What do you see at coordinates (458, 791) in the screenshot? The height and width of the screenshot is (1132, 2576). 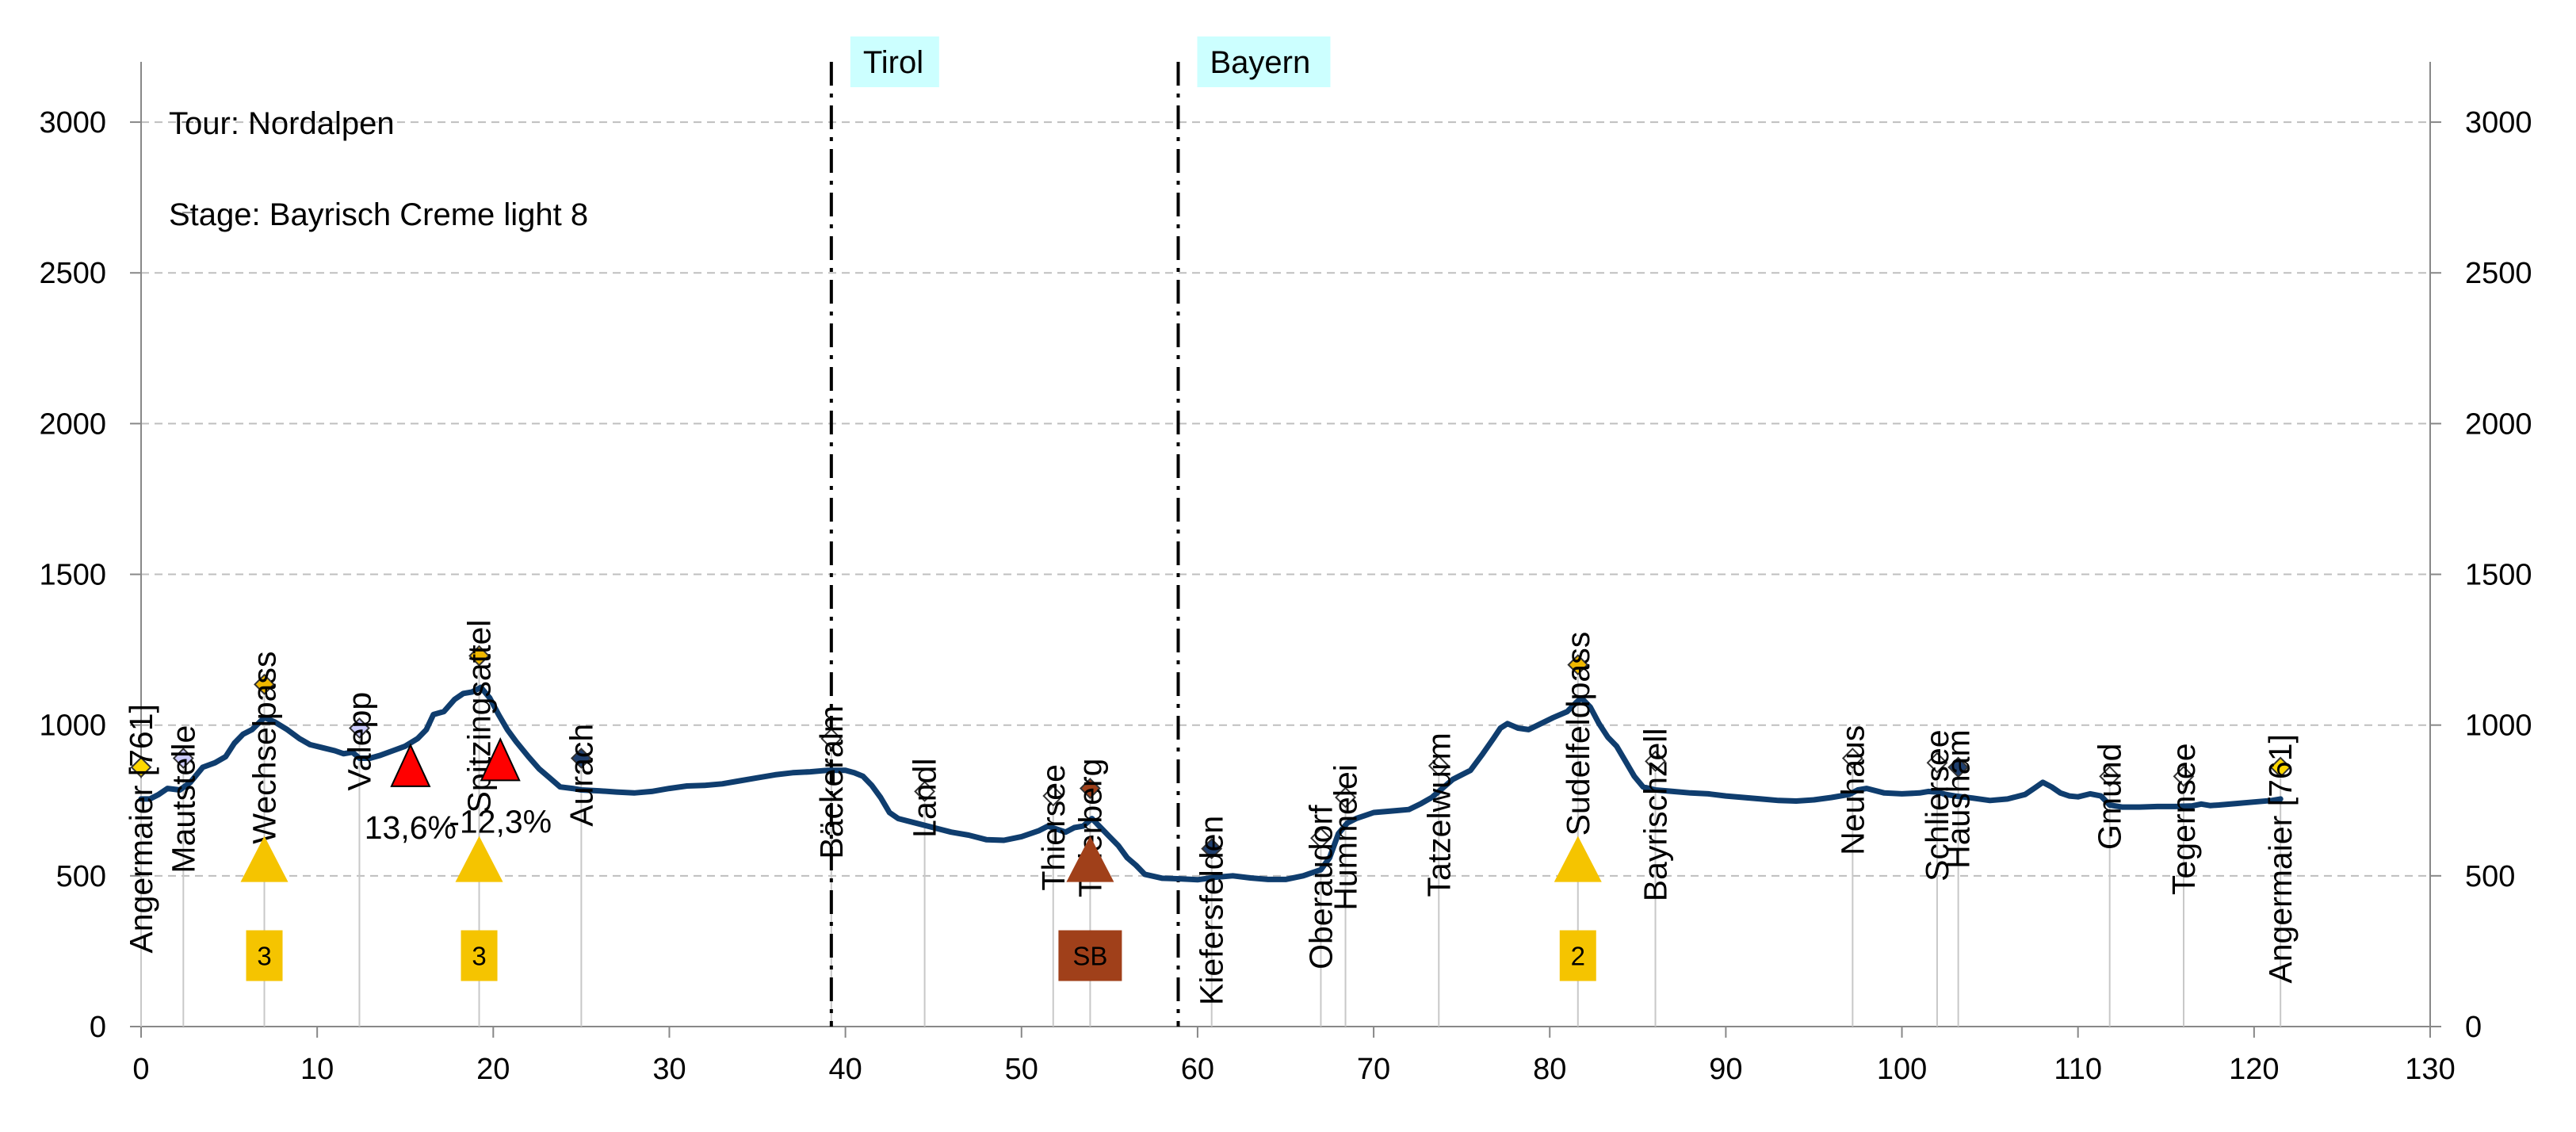 I see `gradient-markers: 13,6%-12,3%` at bounding box center [458, 791].